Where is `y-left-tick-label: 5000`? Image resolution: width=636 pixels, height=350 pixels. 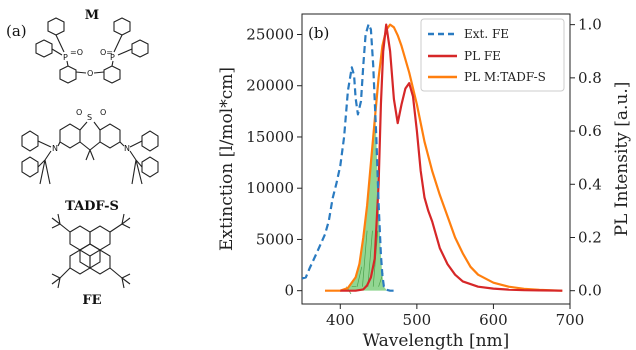
y-left-tick-label: 5000 is located at coordinates (275, 239).